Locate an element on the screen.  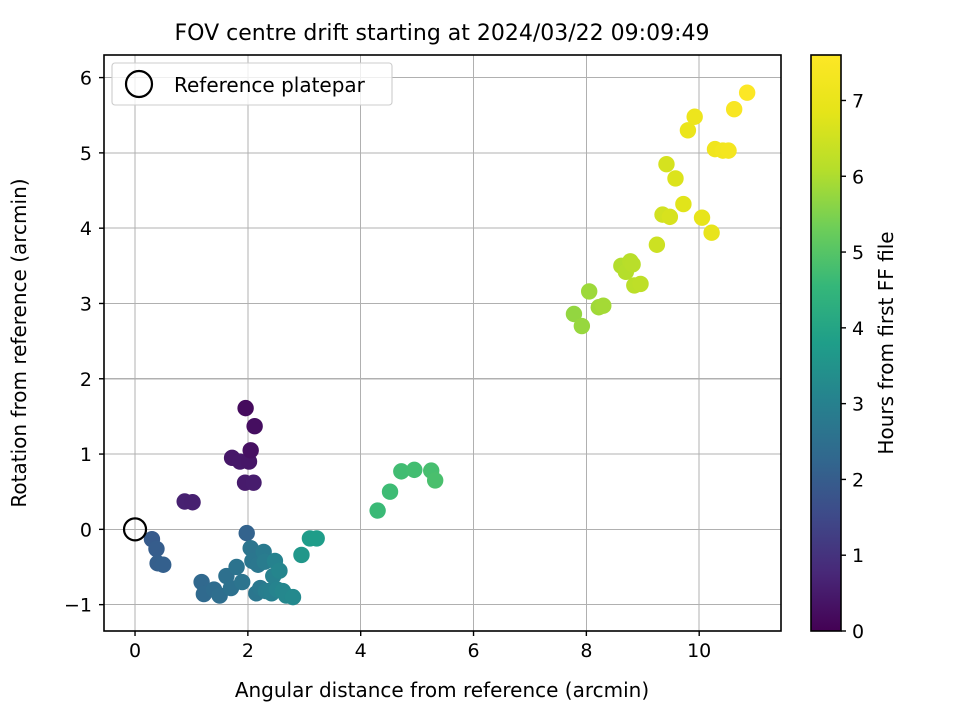
colorbar: 0 1 2 3 4 5 6 7 Hours from first FF file is located at coordinates (854, 348).